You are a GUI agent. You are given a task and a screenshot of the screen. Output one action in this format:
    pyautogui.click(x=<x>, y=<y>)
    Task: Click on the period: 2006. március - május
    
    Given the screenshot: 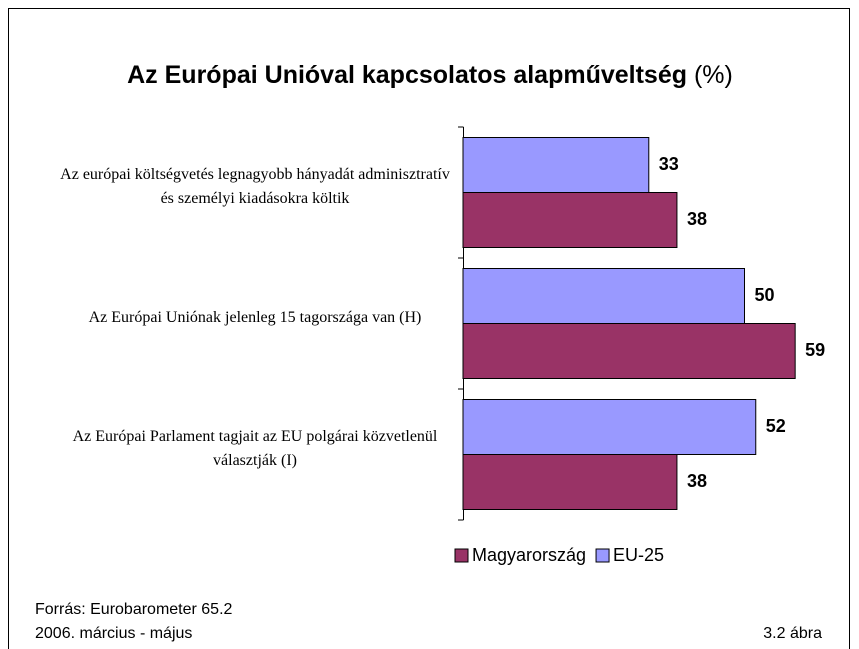 What is the action you would take?
    pyautogui.click(x=113, y=633)
    